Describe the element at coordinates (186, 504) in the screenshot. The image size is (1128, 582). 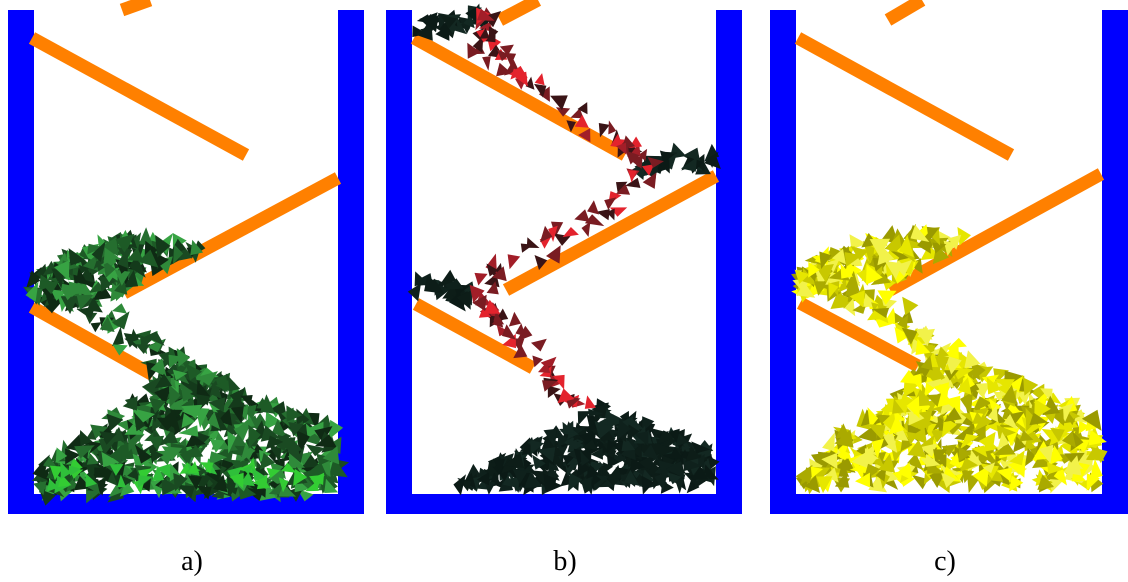
I see `container-floor` at that location.